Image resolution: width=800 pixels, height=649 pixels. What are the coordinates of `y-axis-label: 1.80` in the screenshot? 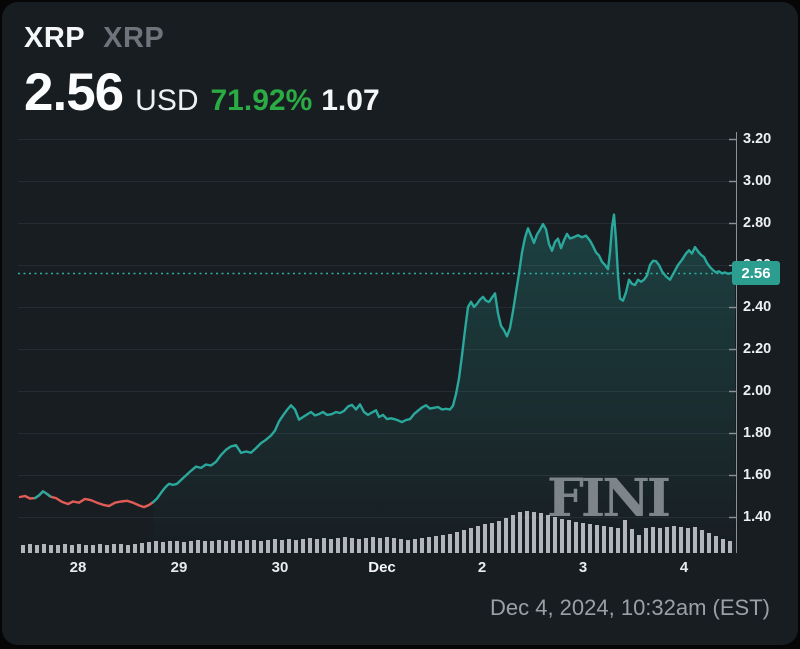 It's located at (757, 433).